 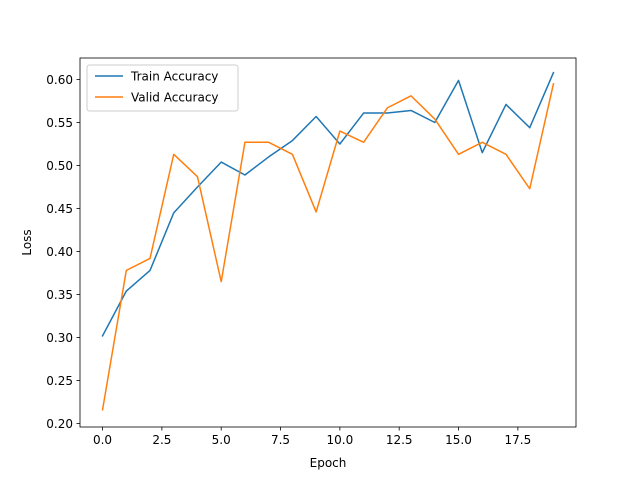 I want to click on x-axis-title: Epoch, so click(x=328, y=463).